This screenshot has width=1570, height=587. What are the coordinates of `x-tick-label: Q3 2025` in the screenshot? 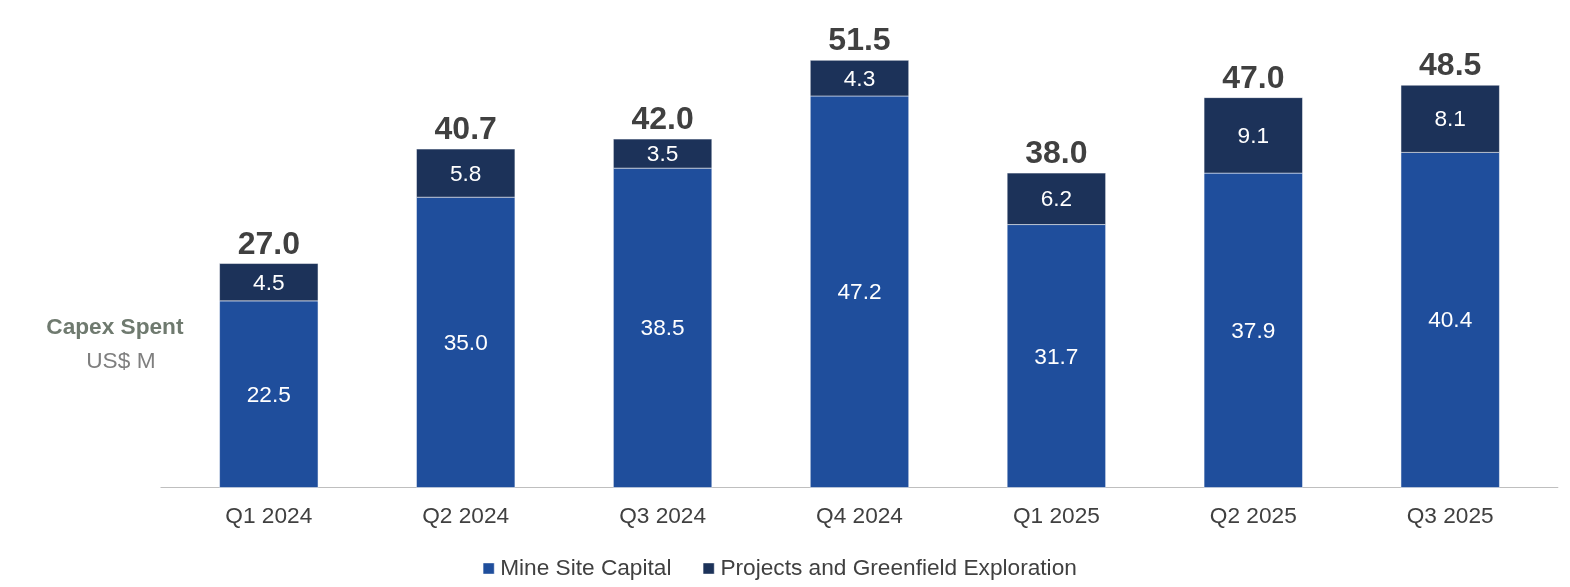 It's located at (1450, 514).